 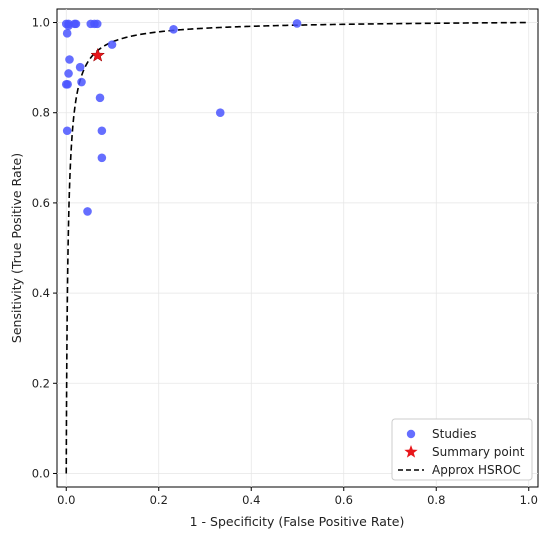 I want to click on summary-layer, so click(x=98, y=54).